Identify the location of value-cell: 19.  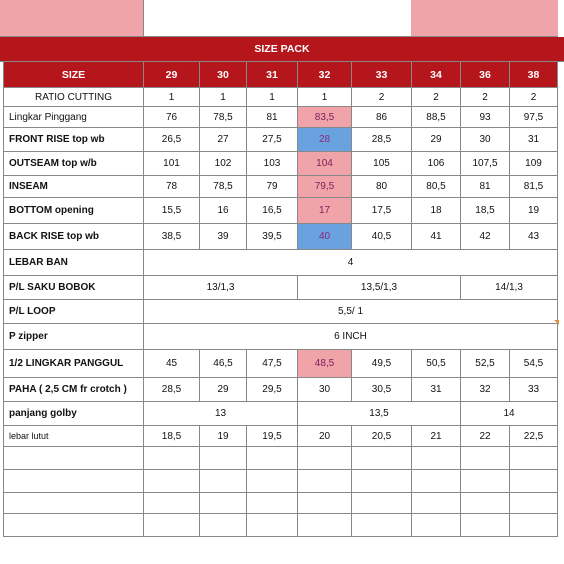
(223, 436).